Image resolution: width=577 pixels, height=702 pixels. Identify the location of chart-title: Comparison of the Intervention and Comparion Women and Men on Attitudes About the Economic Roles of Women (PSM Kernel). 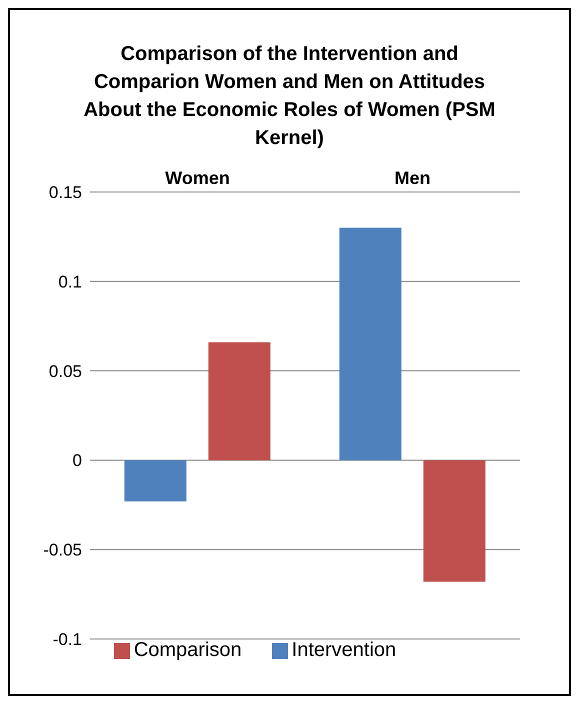
(289, 96).